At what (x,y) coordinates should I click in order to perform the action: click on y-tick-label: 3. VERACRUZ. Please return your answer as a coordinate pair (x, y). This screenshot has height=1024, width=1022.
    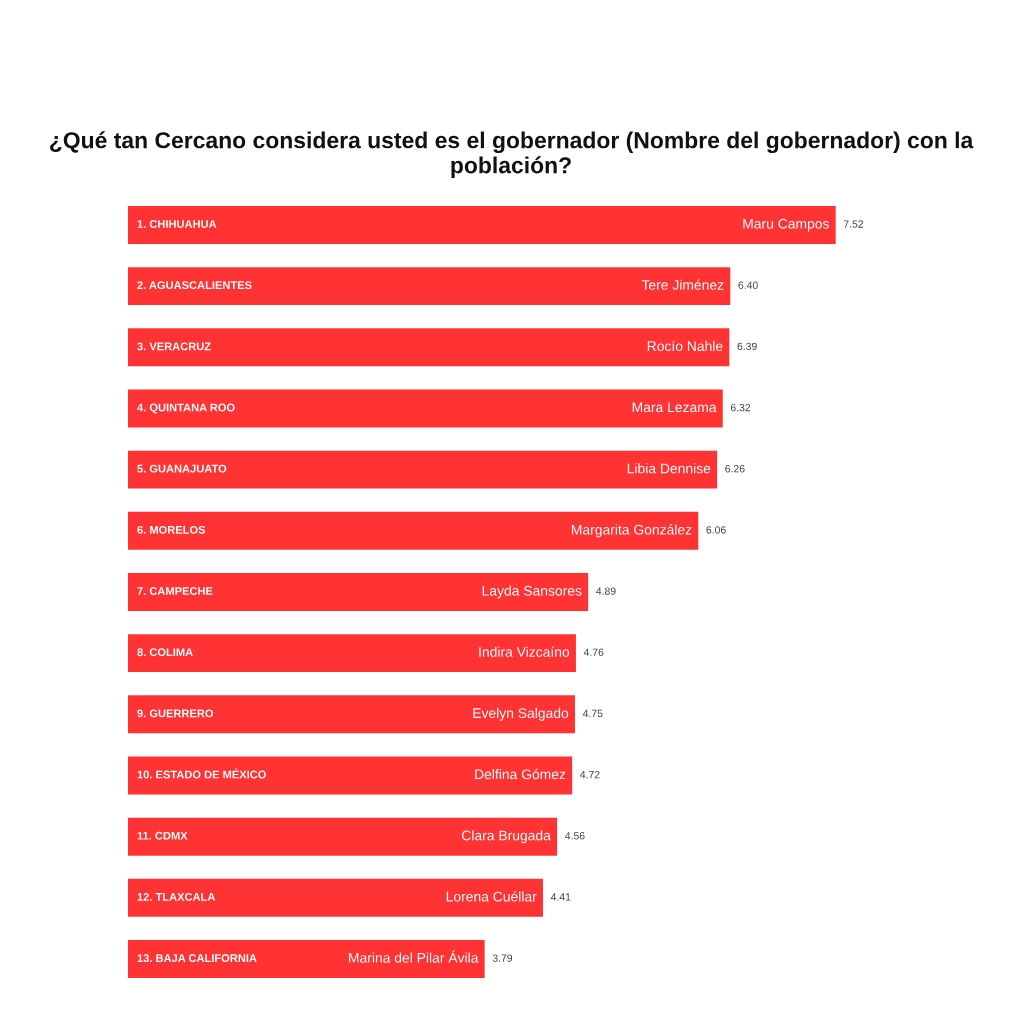
    Looking at the image, I should click on (174, 346).